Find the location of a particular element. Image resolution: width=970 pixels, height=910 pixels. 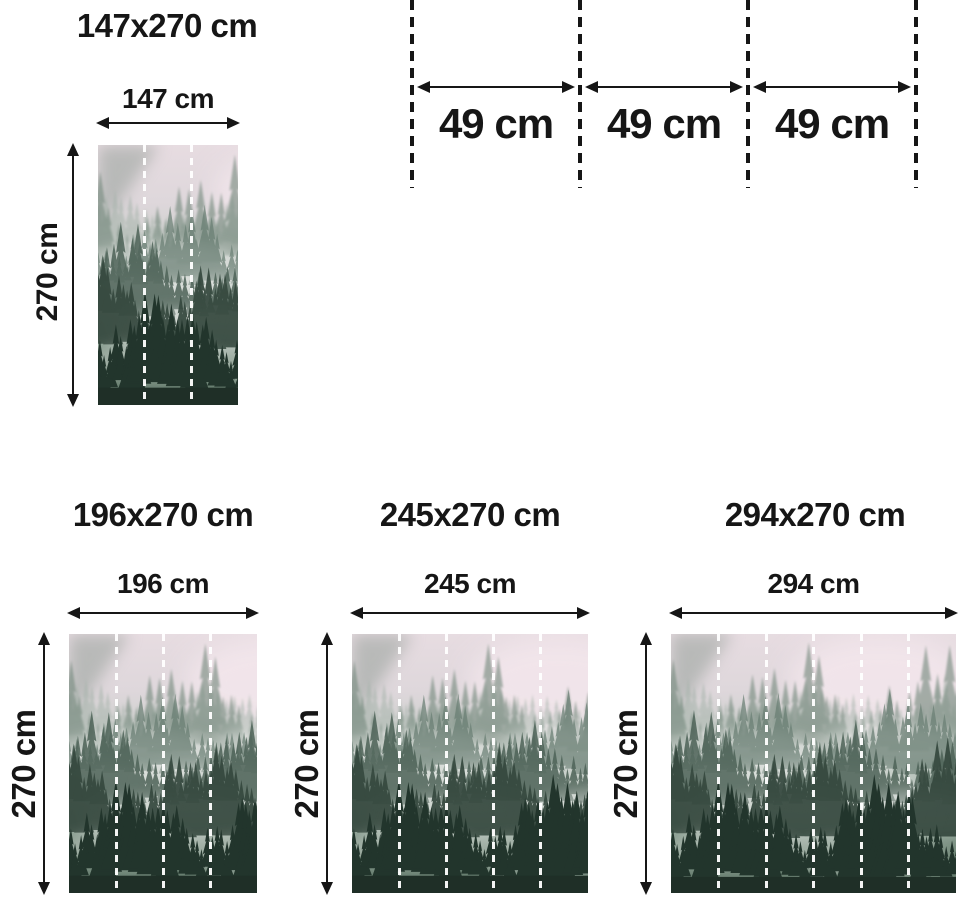

height-label-245: 270 cm is located at coordinates (306, 764).